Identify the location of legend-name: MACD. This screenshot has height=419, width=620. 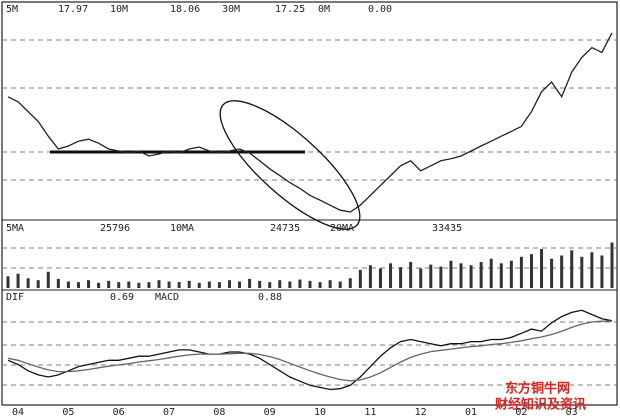
(167, 297).